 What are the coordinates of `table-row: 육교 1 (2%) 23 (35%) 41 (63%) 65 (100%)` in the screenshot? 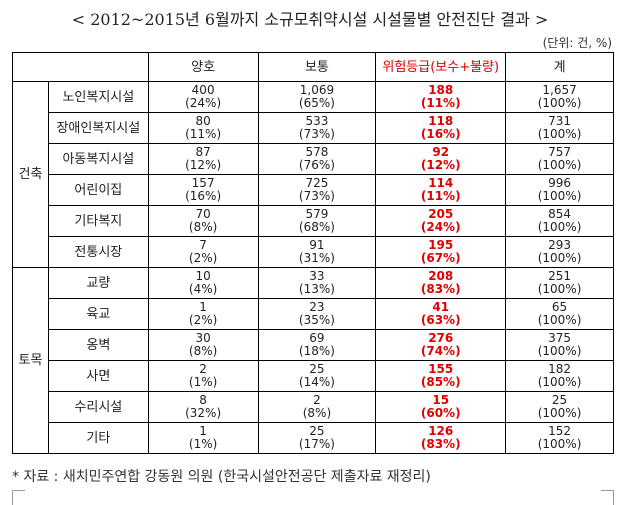 It's located at (313, 314).